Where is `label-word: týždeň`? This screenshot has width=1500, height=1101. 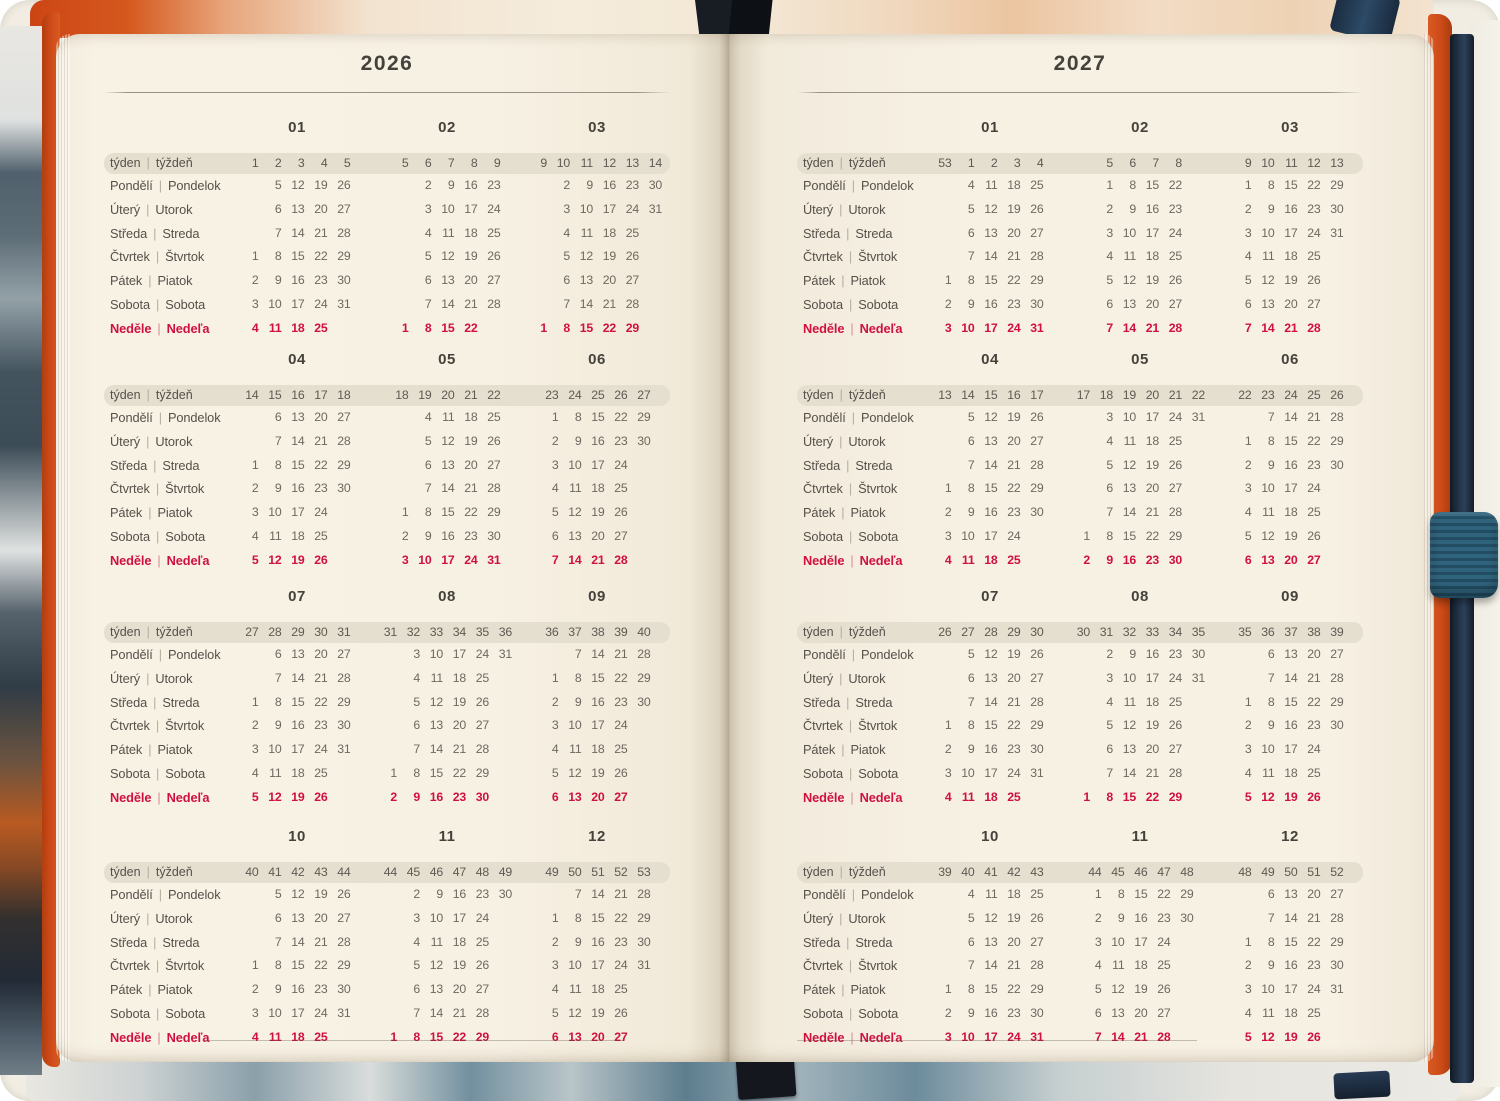
label-word: týždeň is located at coordinates (174, 163).